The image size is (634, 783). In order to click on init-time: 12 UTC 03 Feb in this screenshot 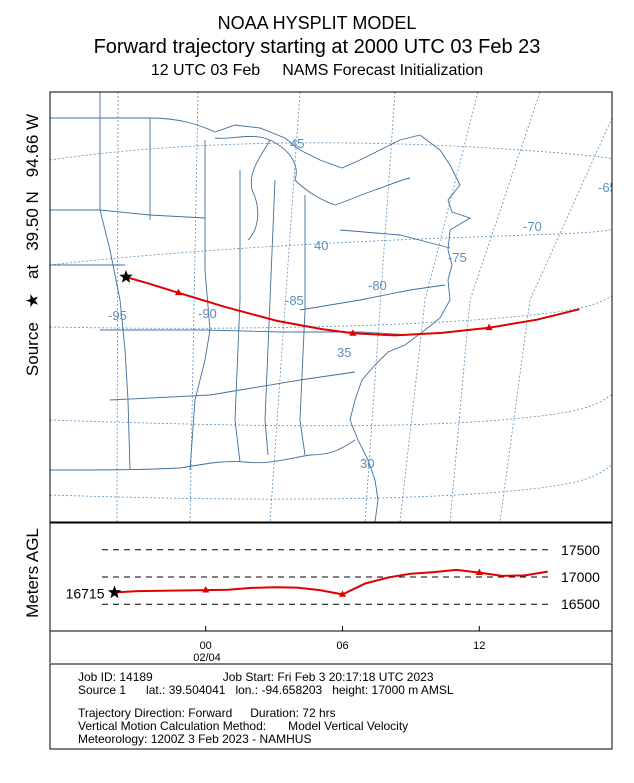, I will do `click(205, 70)`.